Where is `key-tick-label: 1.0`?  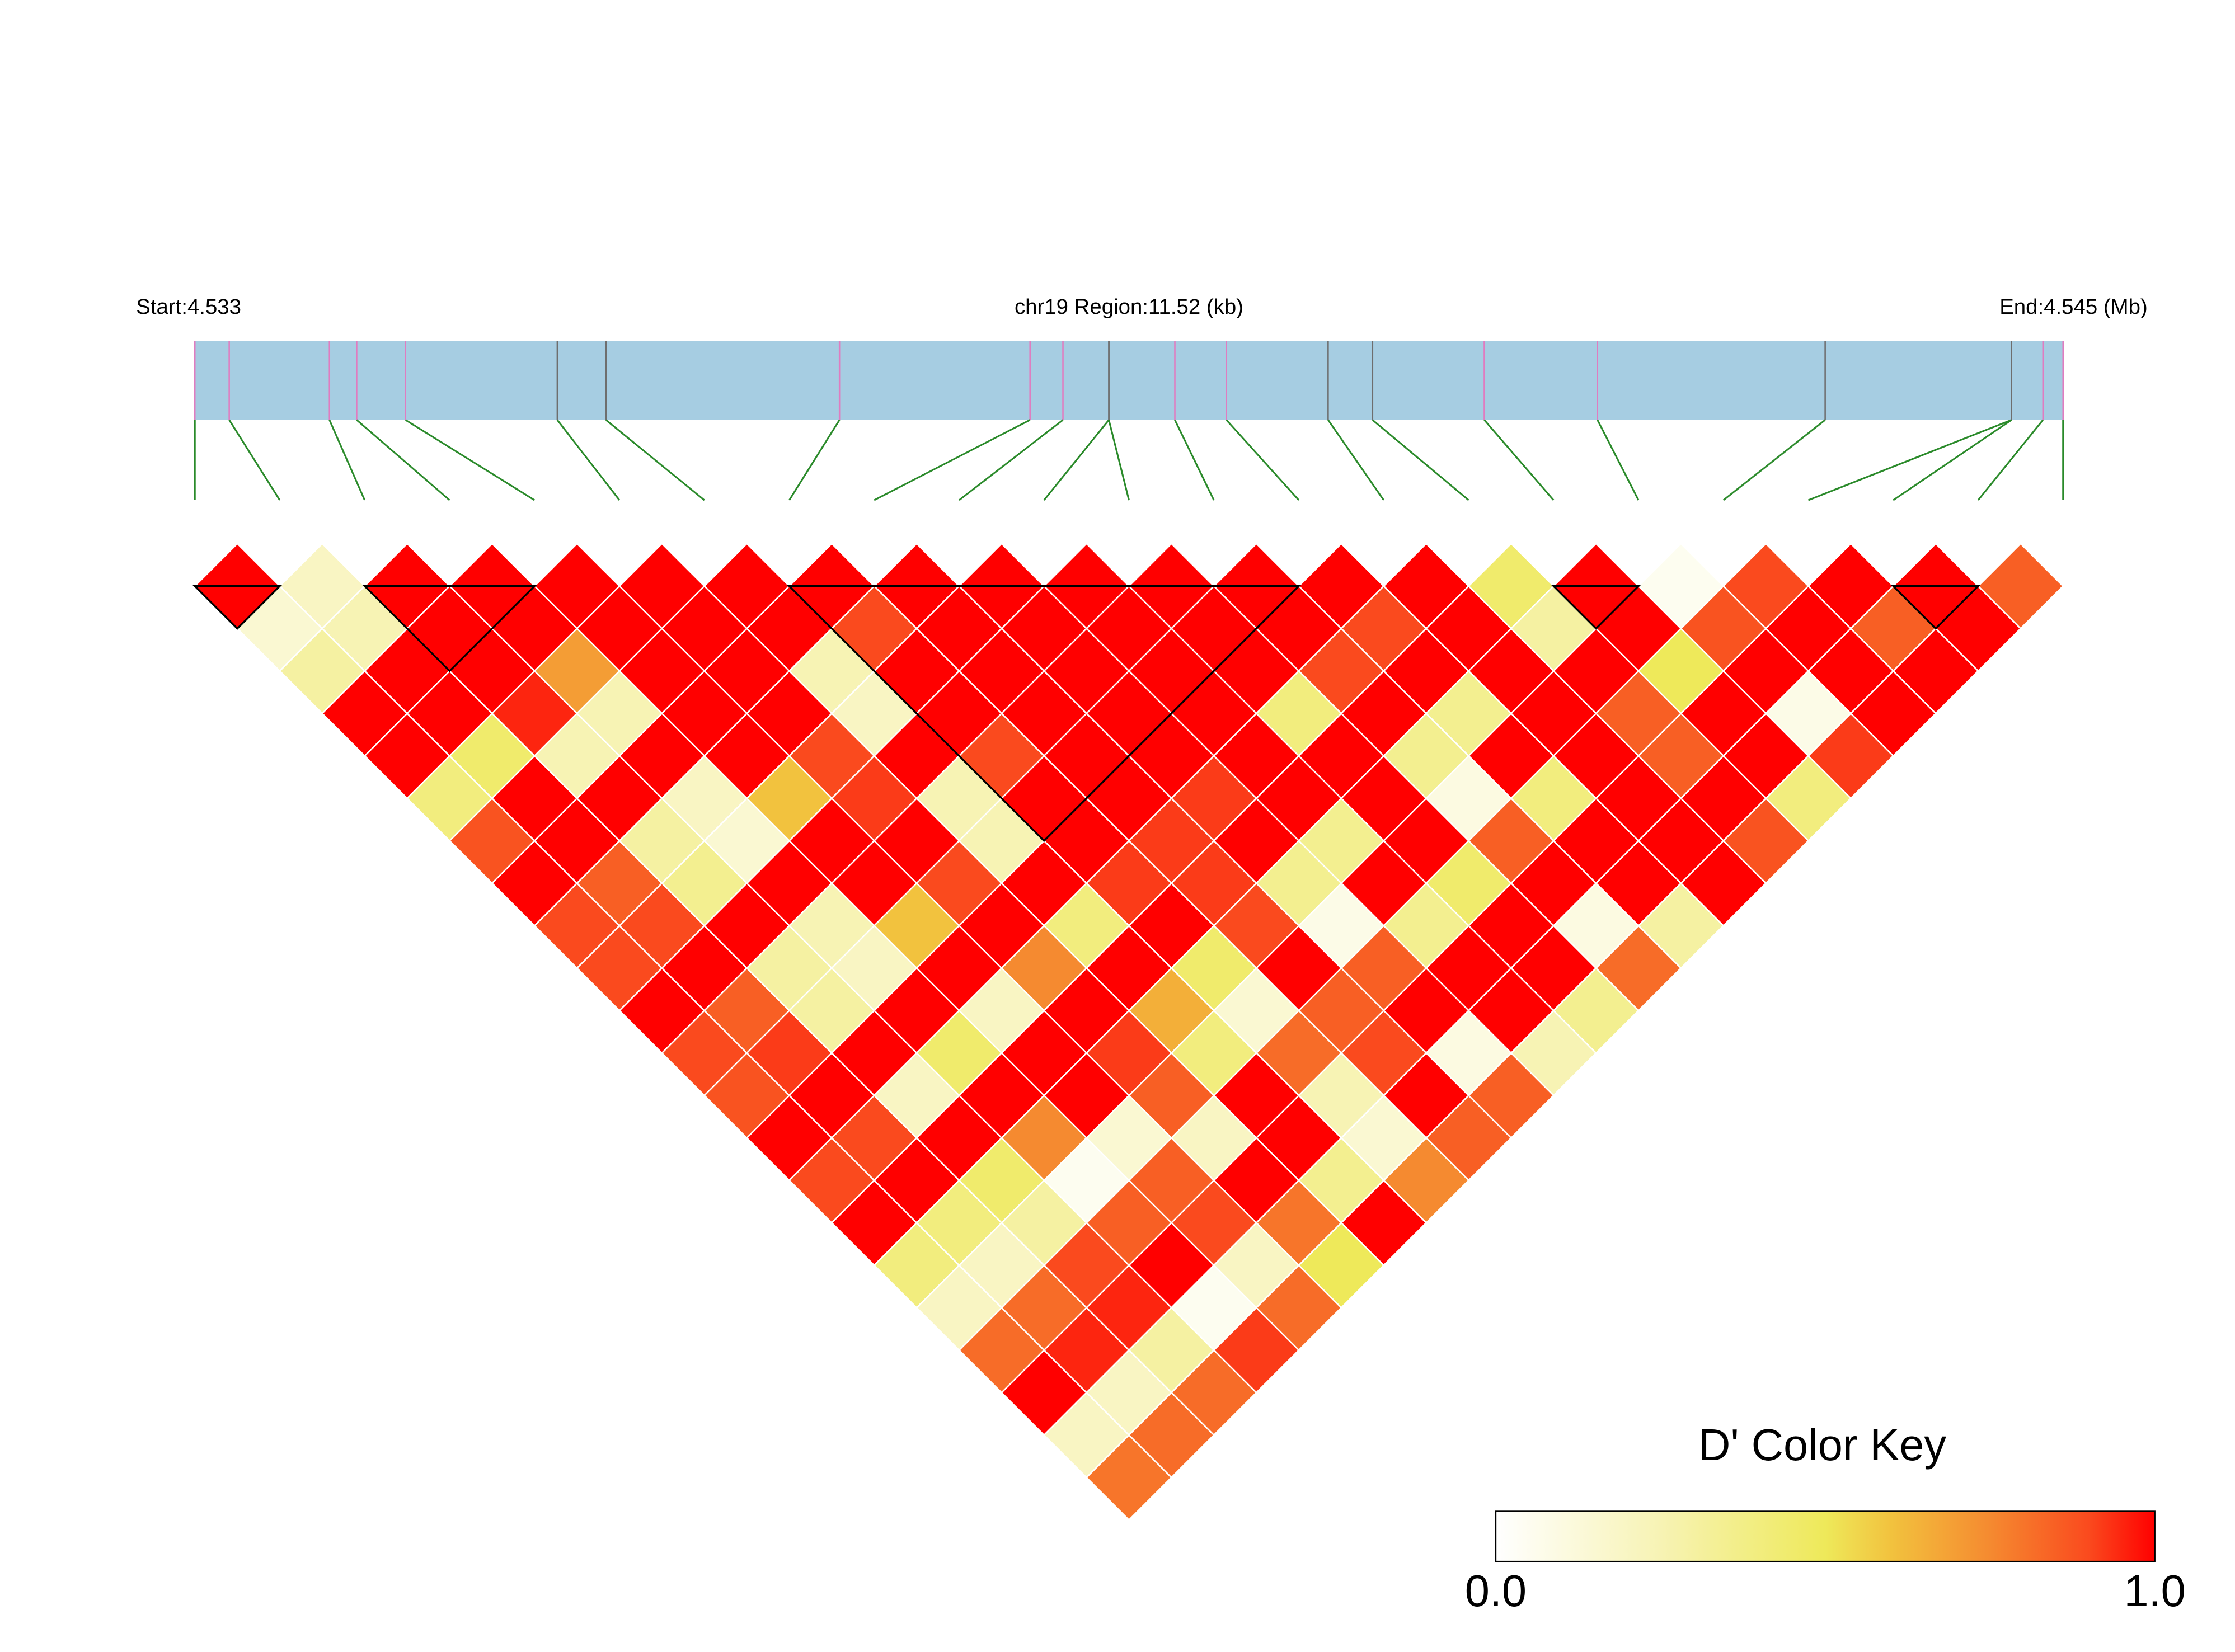
key-tick-label: 1.0 is located at coordinates (2154, 1591).